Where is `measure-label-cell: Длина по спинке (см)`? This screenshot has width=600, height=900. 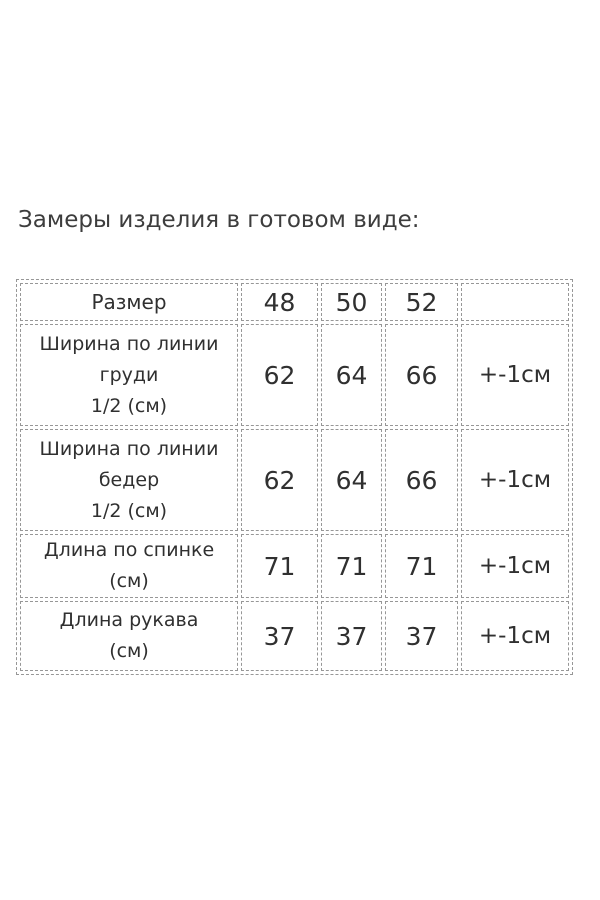
measure-label-cell: Длина по спинке (см) is located at coordinates (129, 566).